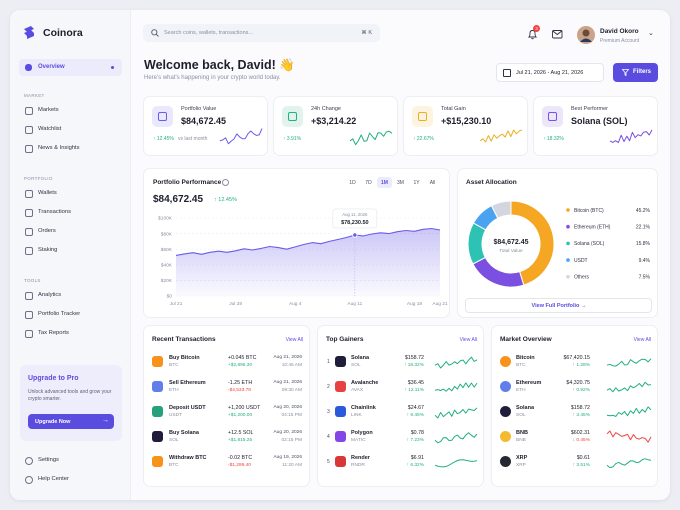 The width and height of the screenshot is (680, 510). I want to click on tooltip, so click(355, 218).